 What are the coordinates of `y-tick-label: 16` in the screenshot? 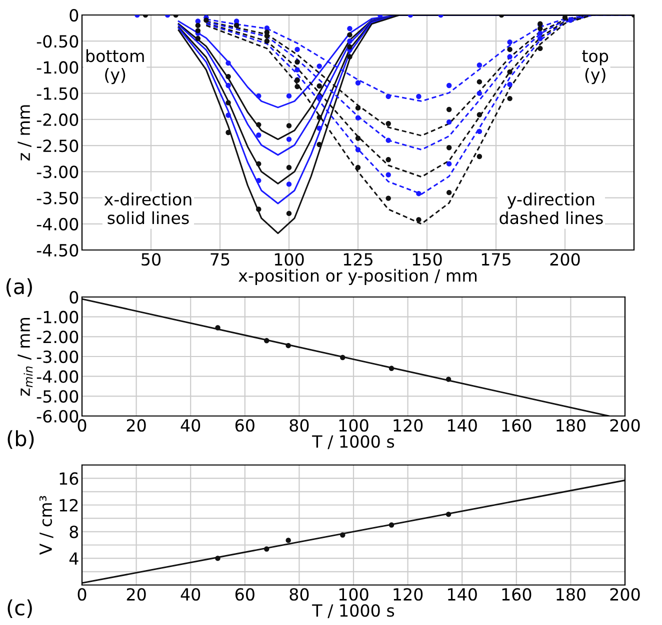 It's located at (69, 478).